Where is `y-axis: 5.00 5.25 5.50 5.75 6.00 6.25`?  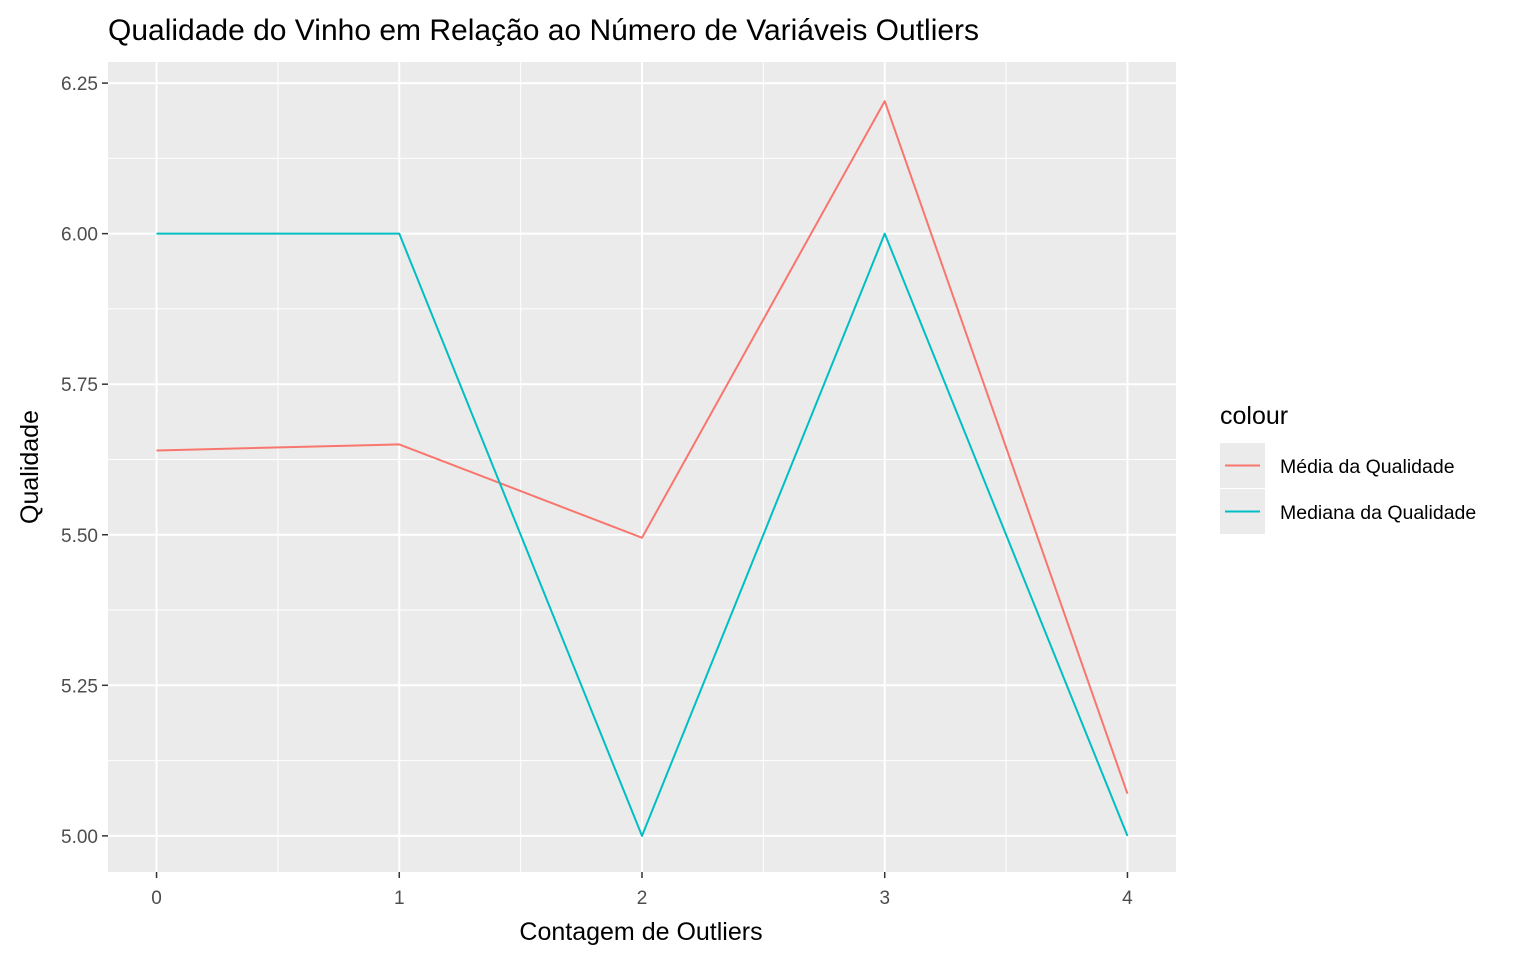 y-axis: 5.00 5.25 5.50 5.75 6.00 6.25 is located at coordinates (84, 461).